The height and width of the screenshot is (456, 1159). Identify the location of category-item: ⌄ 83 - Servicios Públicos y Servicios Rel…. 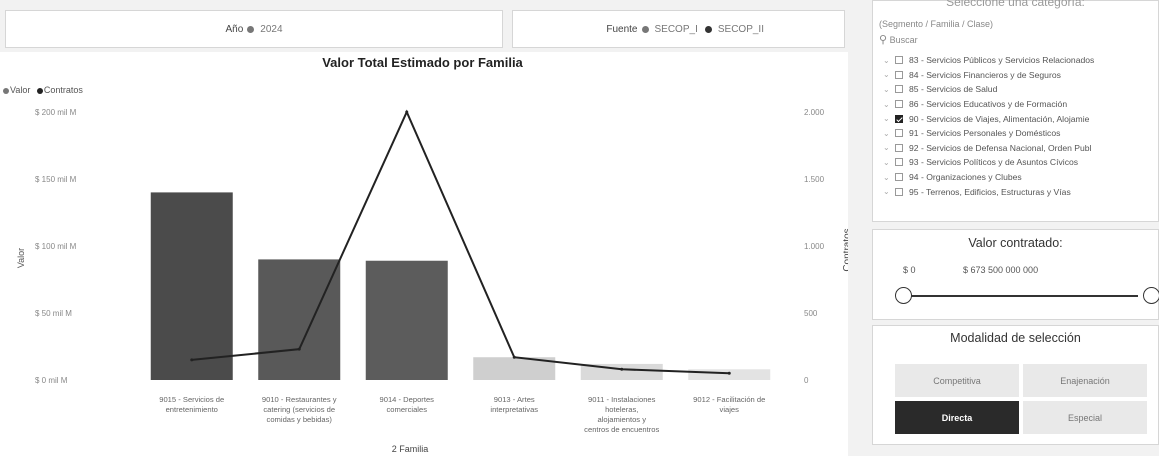
(1015, 60).